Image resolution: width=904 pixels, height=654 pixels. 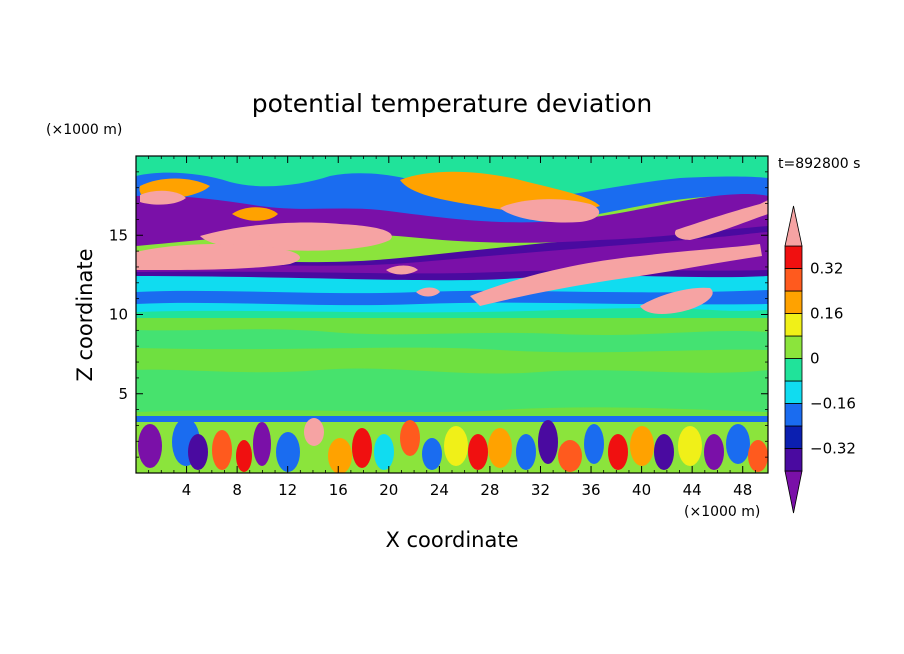 I want to click on x-tick-label: 32, so click(x=540, y=490).